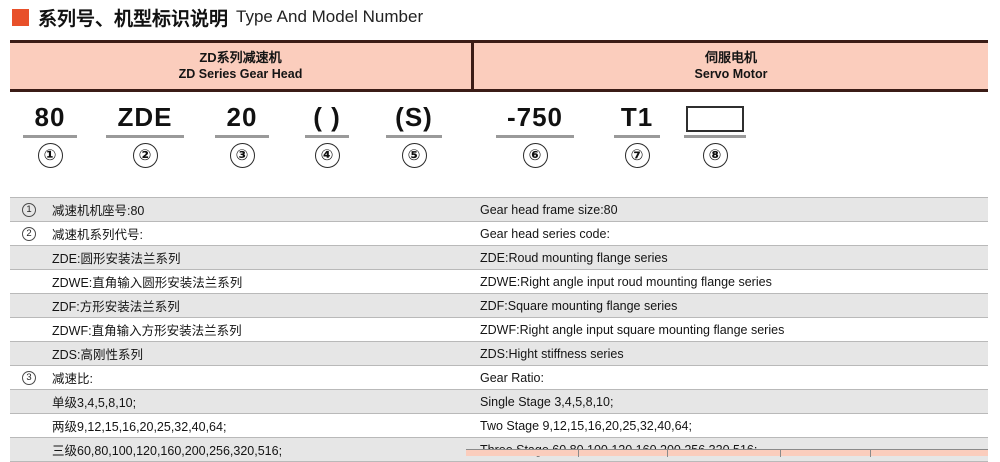 This screenshot has height=462, width=1000. I want to click on table-row: 2 减速机系列代号: Gear head series code:, so click(499, 234).